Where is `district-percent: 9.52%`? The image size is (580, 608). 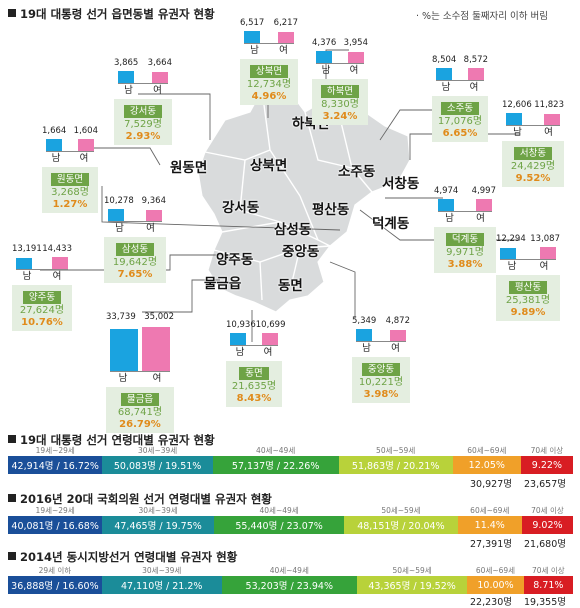 district-percent: 9.52% is located at coordinates (533, 178).